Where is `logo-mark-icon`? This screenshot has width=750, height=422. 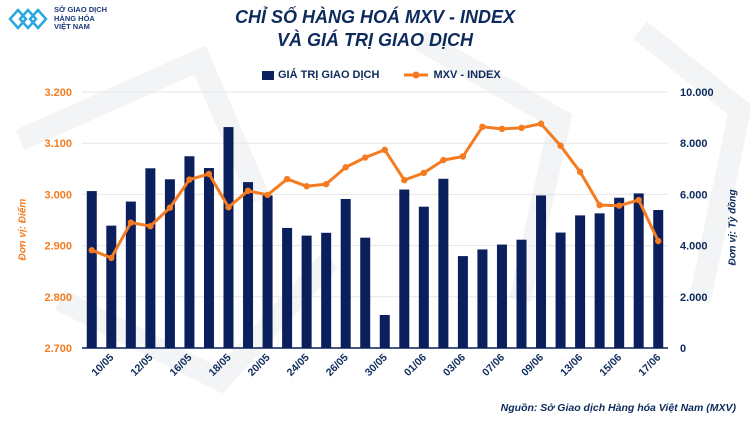 logo-mark-icon is located at coordinates (28, 19).